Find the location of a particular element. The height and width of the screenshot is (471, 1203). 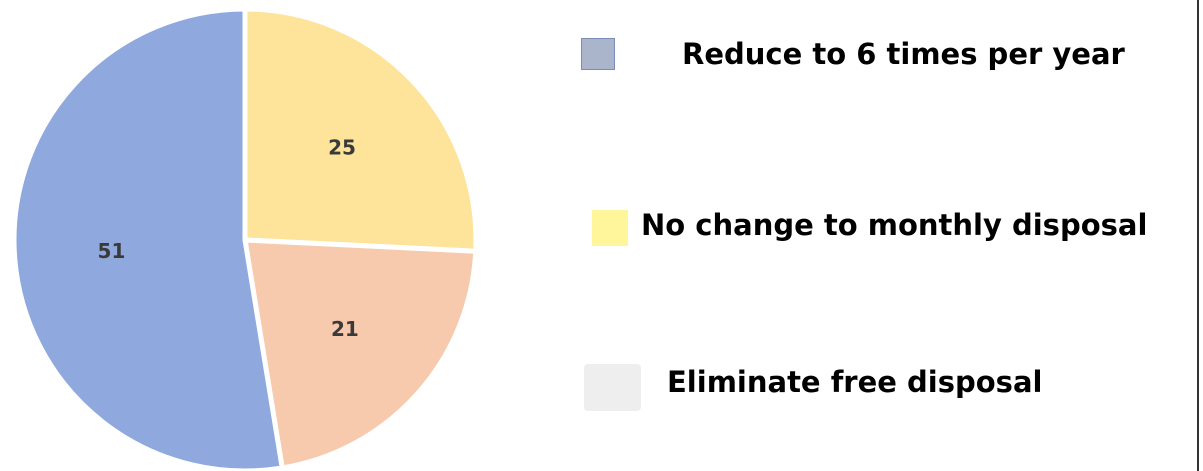

legend-swatch-no-change is located at coordinates (610, 228).